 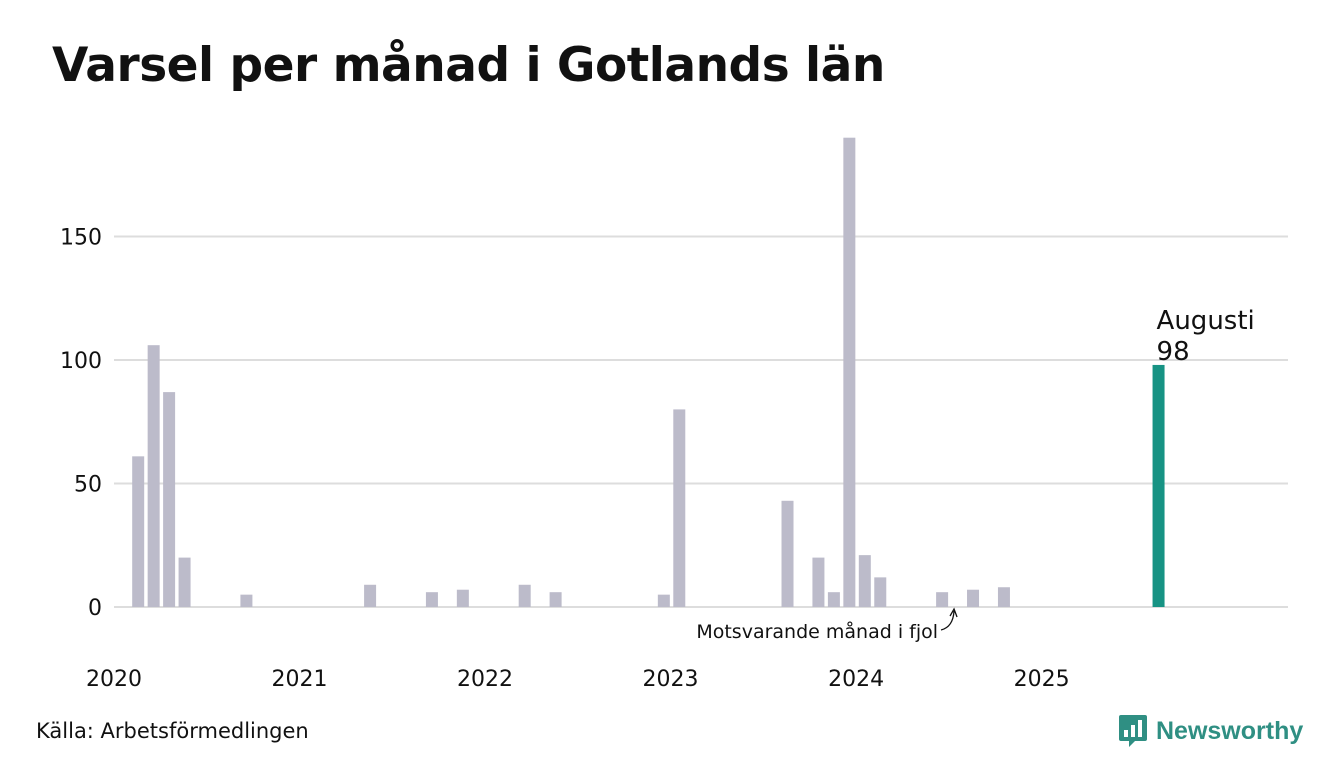 What do you see at coordinates (485, 679) in the screenshot?
I see `x-tick-label: 2022` at bounding box center [485, 679].